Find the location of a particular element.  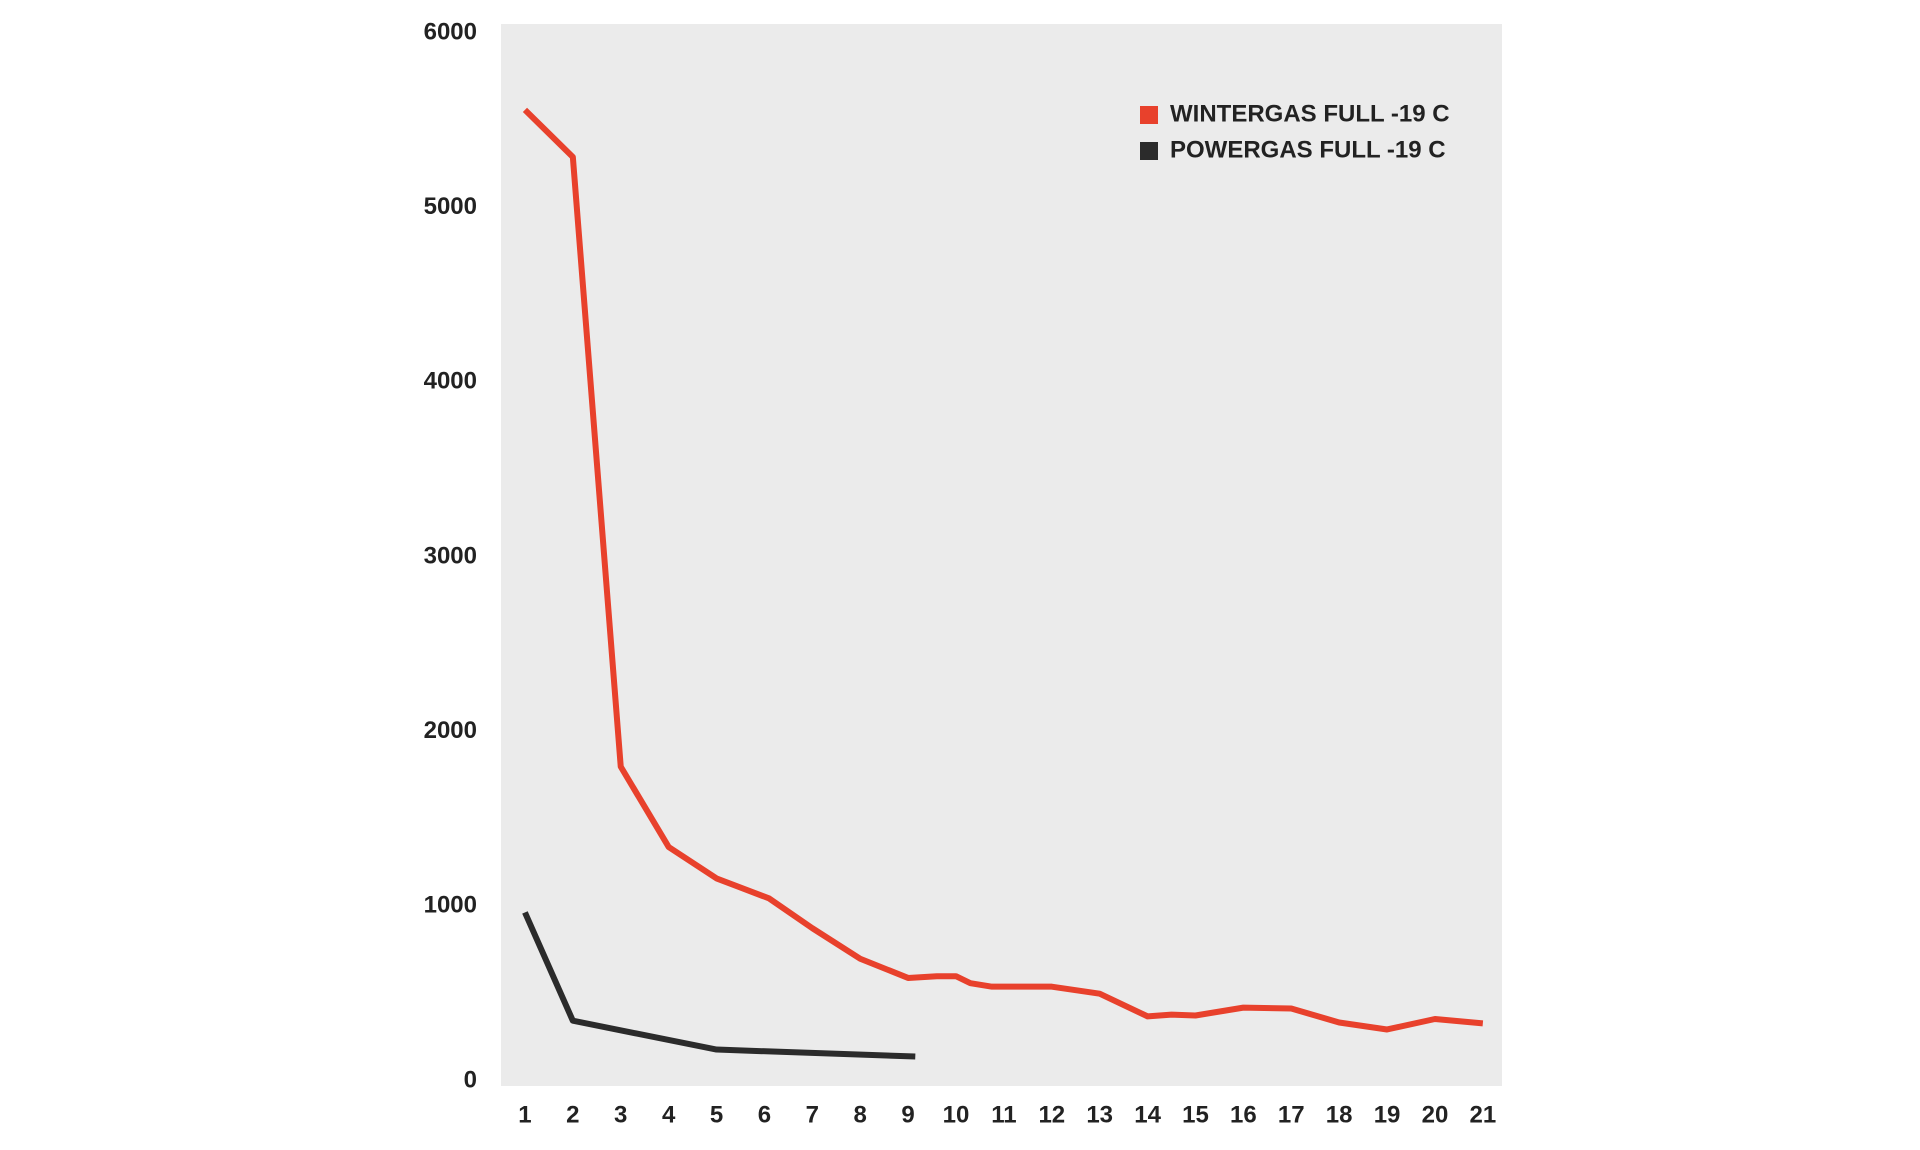

x-tick-label: 8 is located at coordinates (860, 1114).